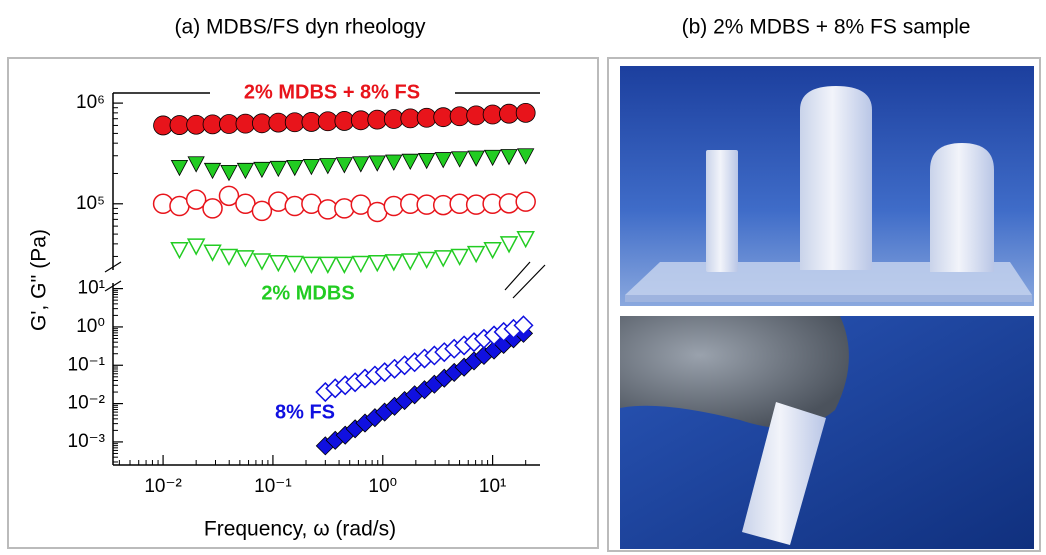 Image resolution: width=1046 pixels, height=555 pixels. I want to click on chart-title: (a) MDBS/FS dyn rheology, so click(300, 27).